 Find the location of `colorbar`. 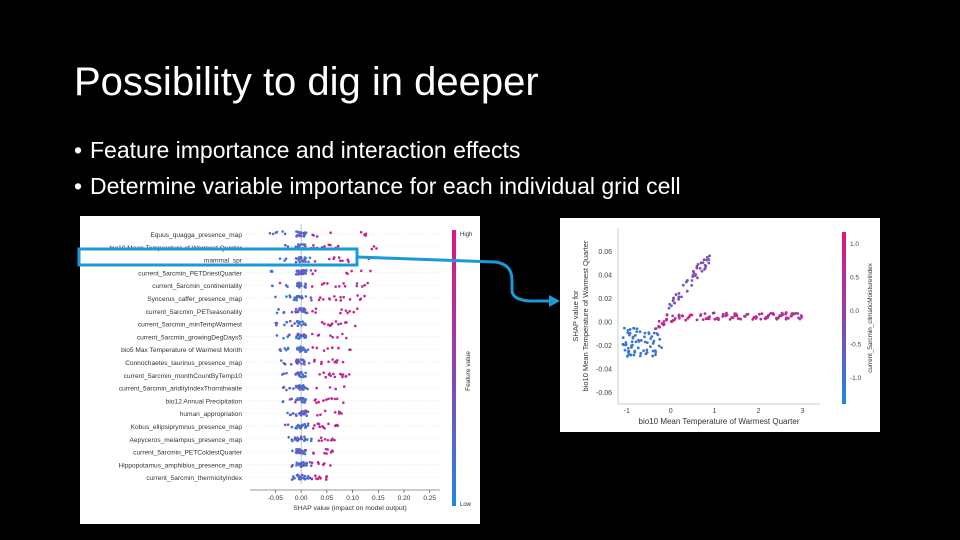

colorbar is located at coordinates (844, 318).